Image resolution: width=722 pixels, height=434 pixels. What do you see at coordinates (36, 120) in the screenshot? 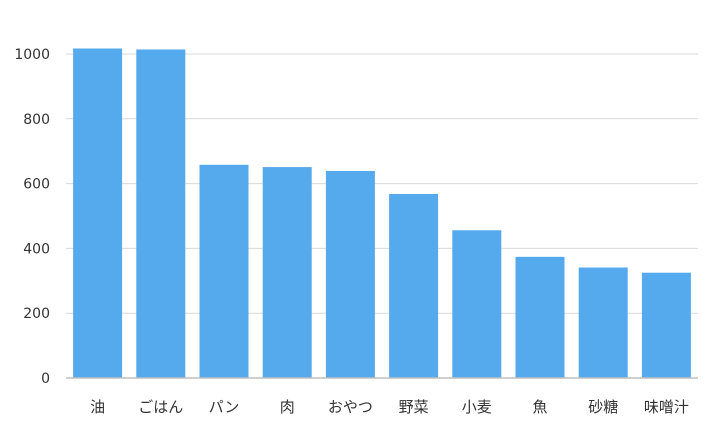
I see `y-tick-label: 800` at bounding box center [36, 120].